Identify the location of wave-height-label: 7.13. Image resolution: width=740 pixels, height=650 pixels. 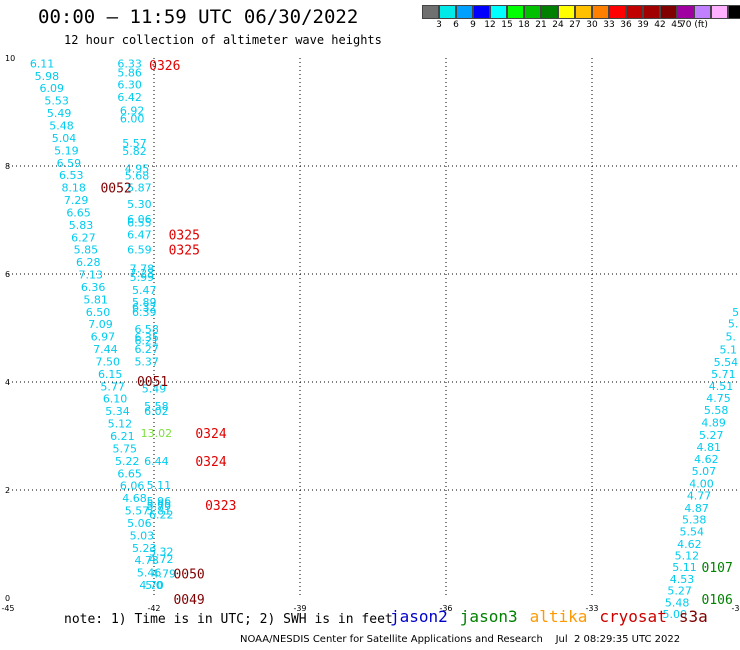
(90, 275).